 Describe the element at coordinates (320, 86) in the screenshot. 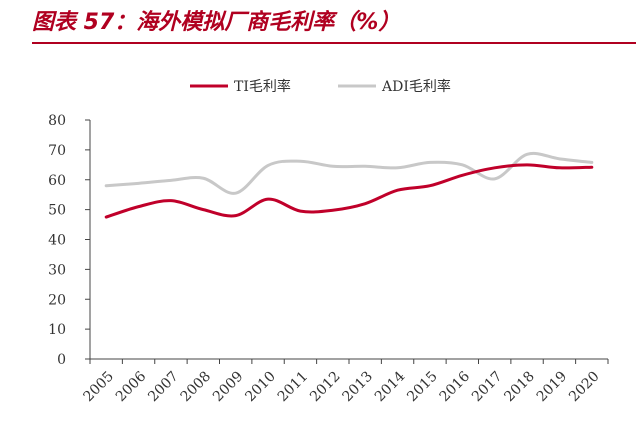

I see `legend: TI毛利率 ADI毛利率` at that location.